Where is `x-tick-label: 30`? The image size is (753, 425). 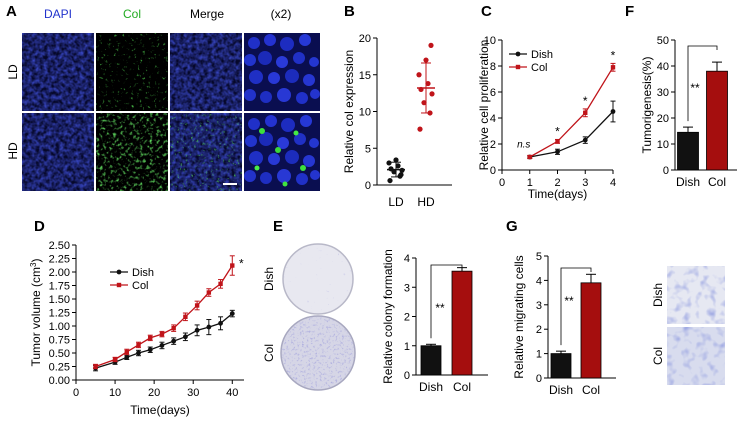 x-tick-label: 30 is located at coordinates (193, 393).